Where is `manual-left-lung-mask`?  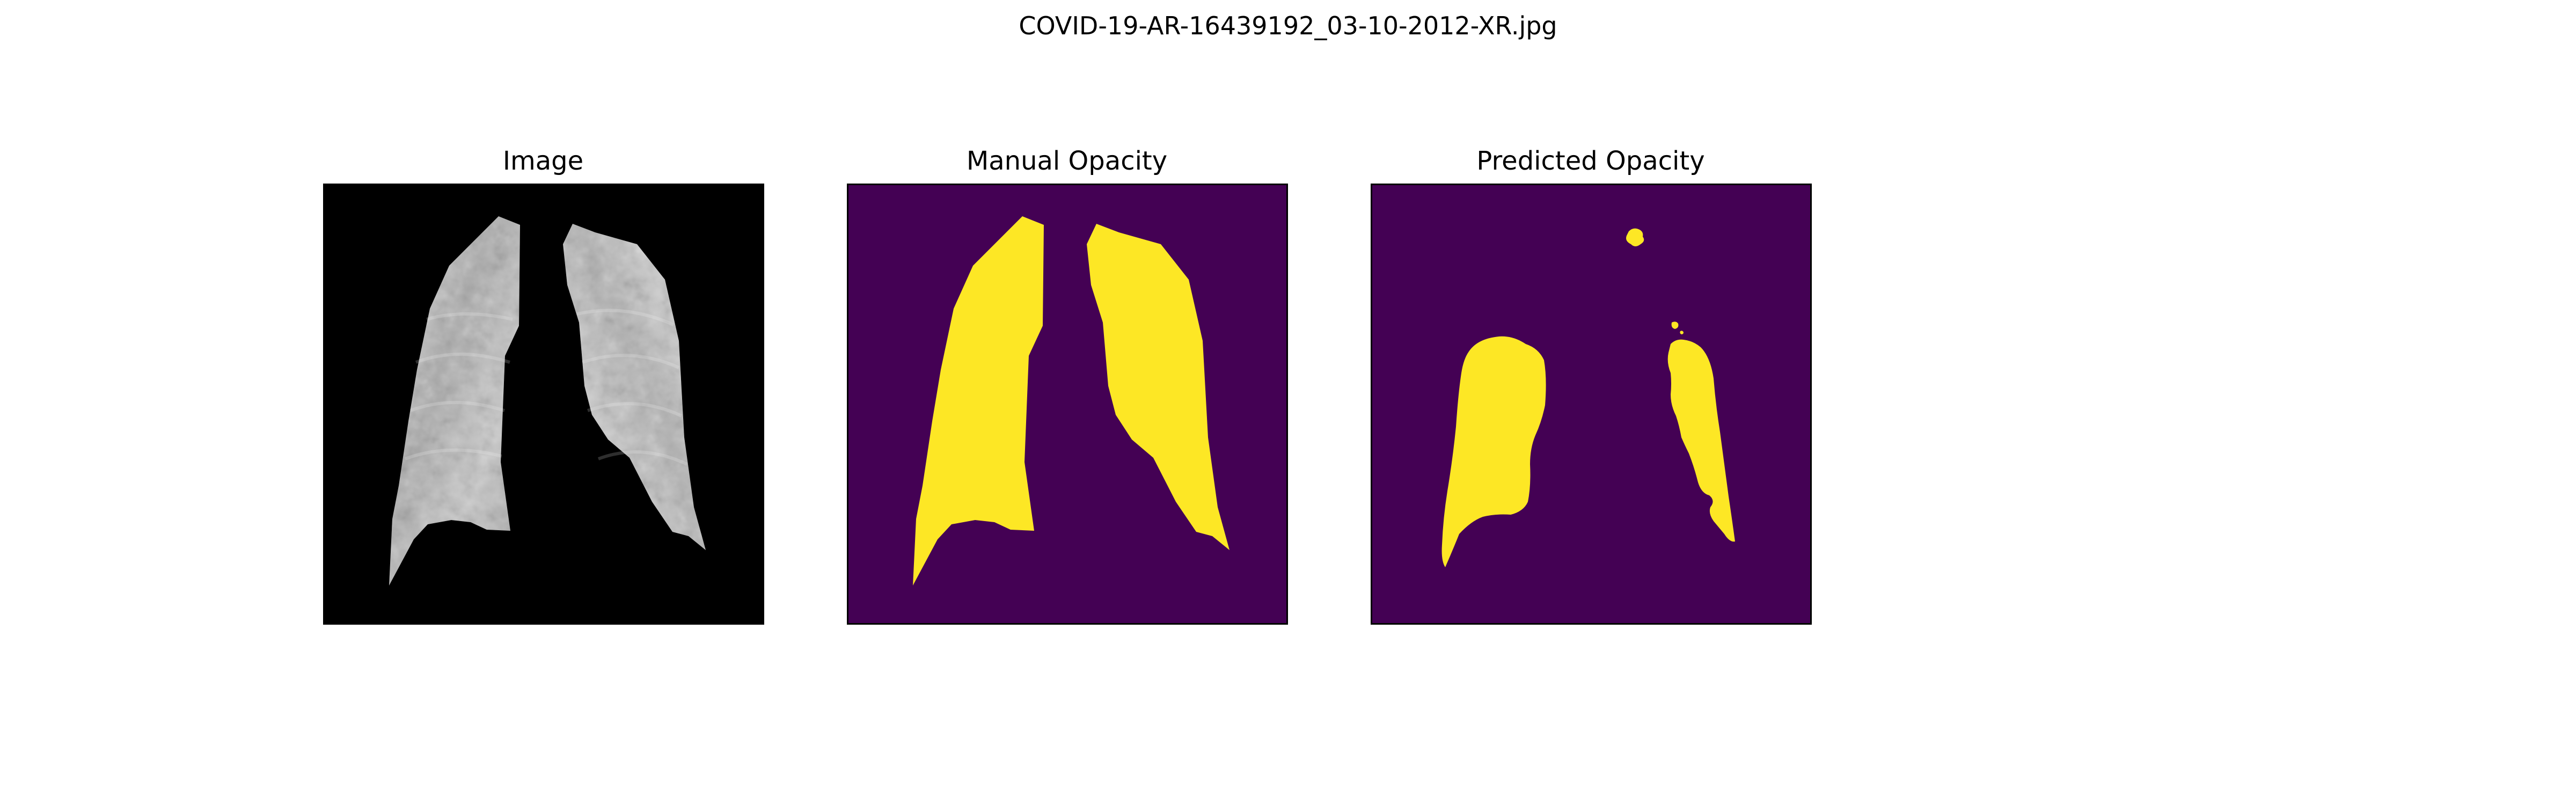
manual-left-lung-mask is located at coordinates (978, 401).